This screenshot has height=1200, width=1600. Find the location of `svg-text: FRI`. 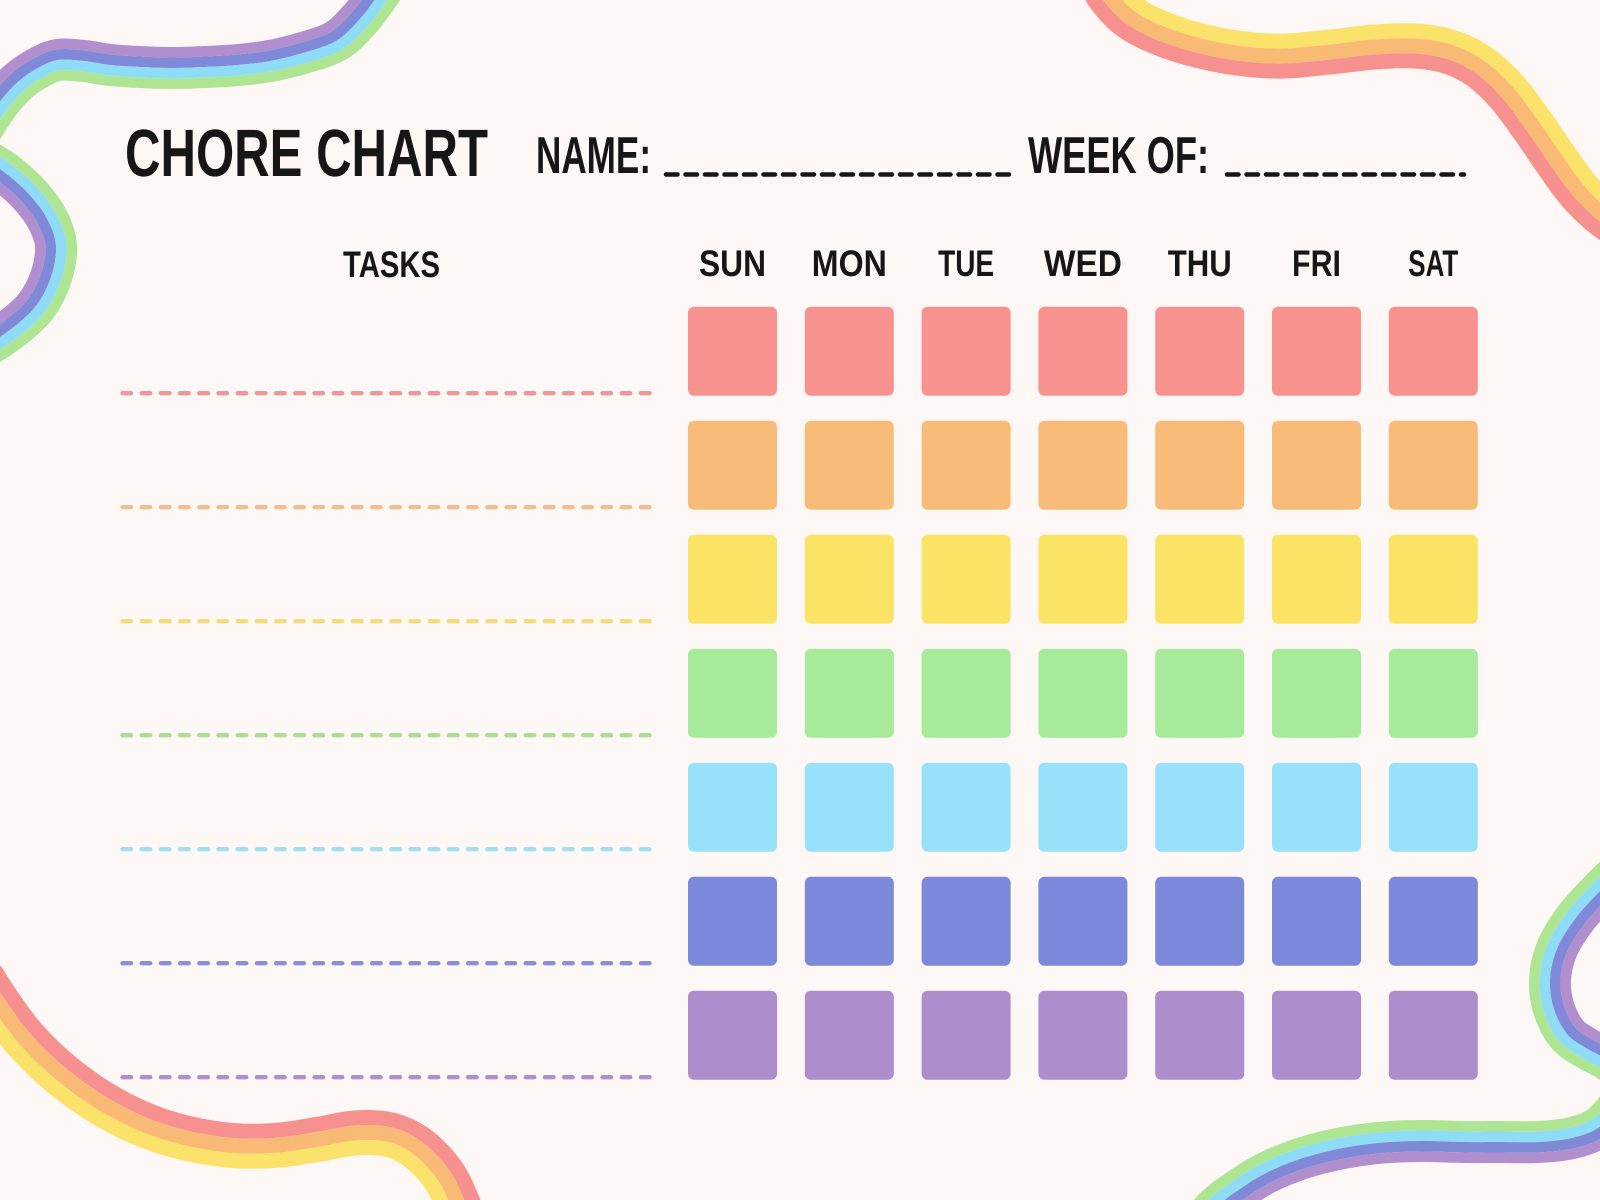

svg-text: FRI is located at coordinates (1316, 263).